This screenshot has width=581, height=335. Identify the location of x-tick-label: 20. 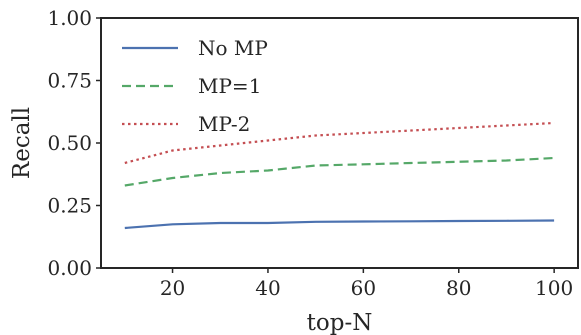
(172, 288).